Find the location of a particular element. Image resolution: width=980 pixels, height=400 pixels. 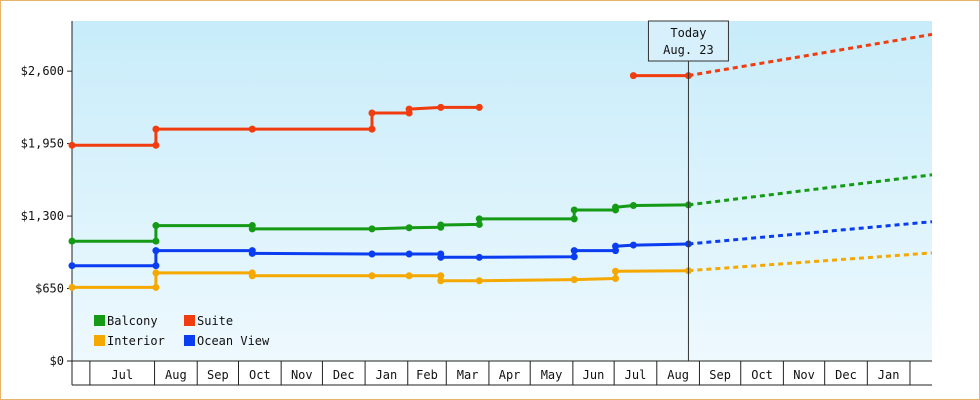

legend-item: Suite is located at coordinates (208, 321).